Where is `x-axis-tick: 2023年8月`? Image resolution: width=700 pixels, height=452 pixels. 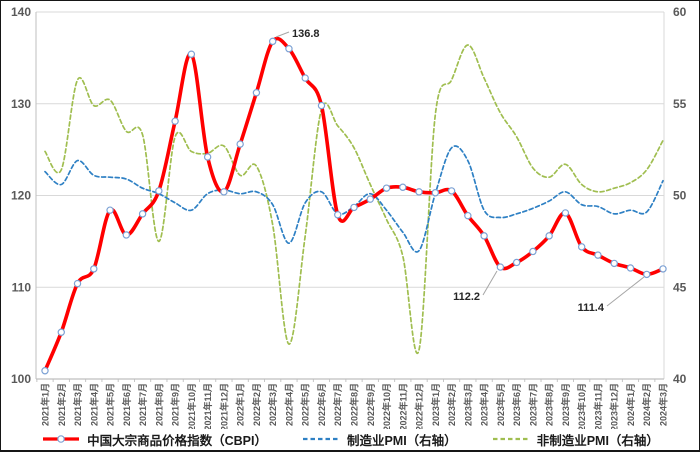
x-axis-tick: 2023年8月 is located at coordinates (549, 404).